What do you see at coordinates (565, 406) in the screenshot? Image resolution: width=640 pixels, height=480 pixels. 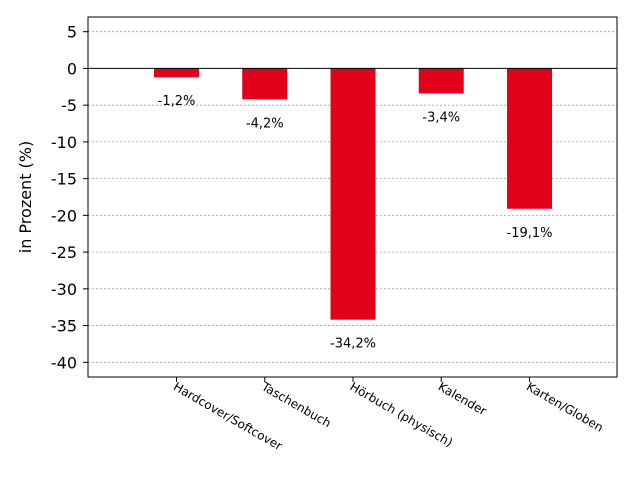 I see `x-tick-label: Karten/Globen` at bounding box center [565, 406].